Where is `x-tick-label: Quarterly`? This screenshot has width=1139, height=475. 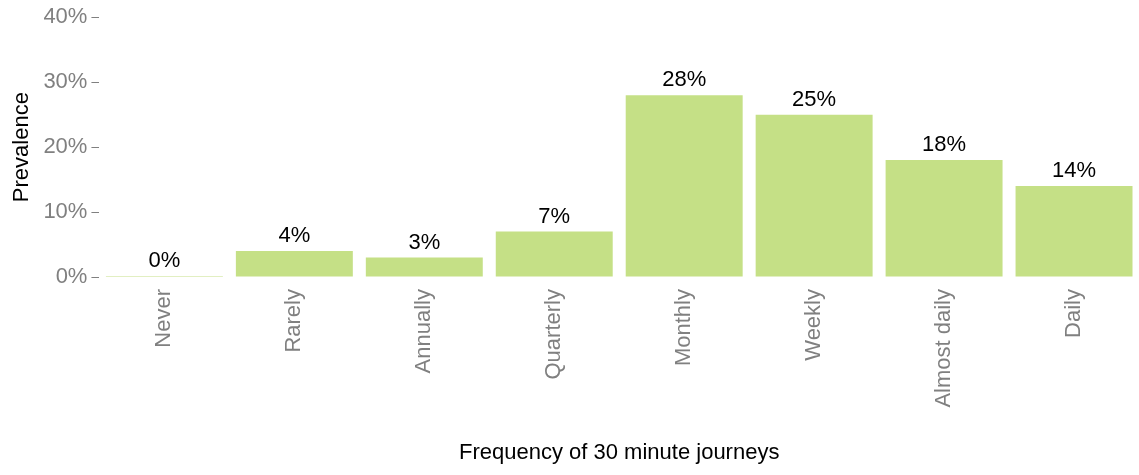 x-tick-label: Quarterly is located at coordinates (553, 334).